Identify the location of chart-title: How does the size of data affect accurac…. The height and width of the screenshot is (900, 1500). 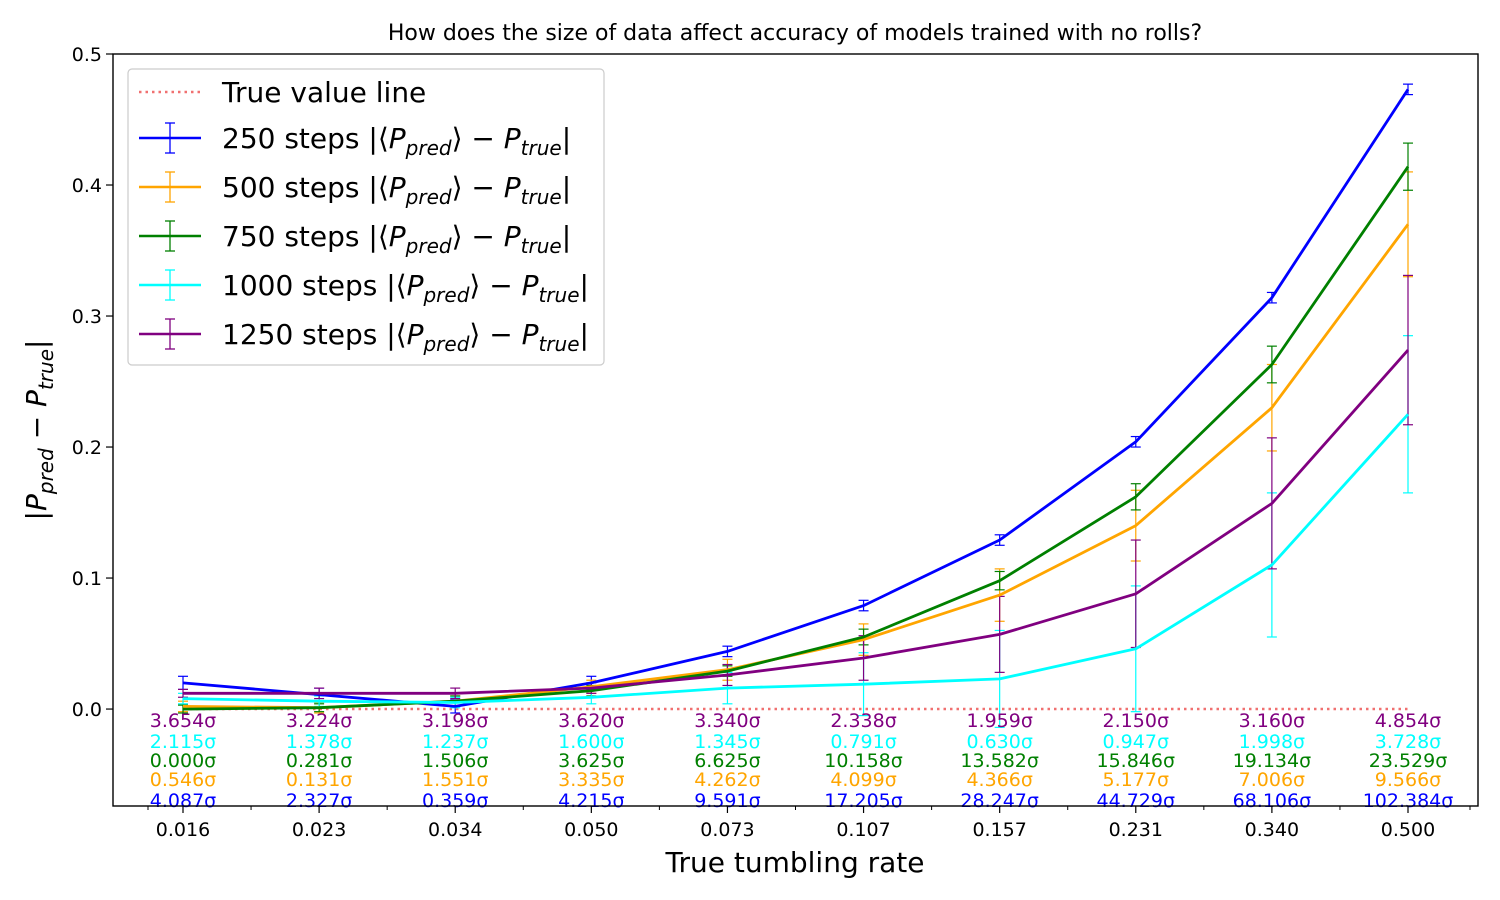
(795, 33).